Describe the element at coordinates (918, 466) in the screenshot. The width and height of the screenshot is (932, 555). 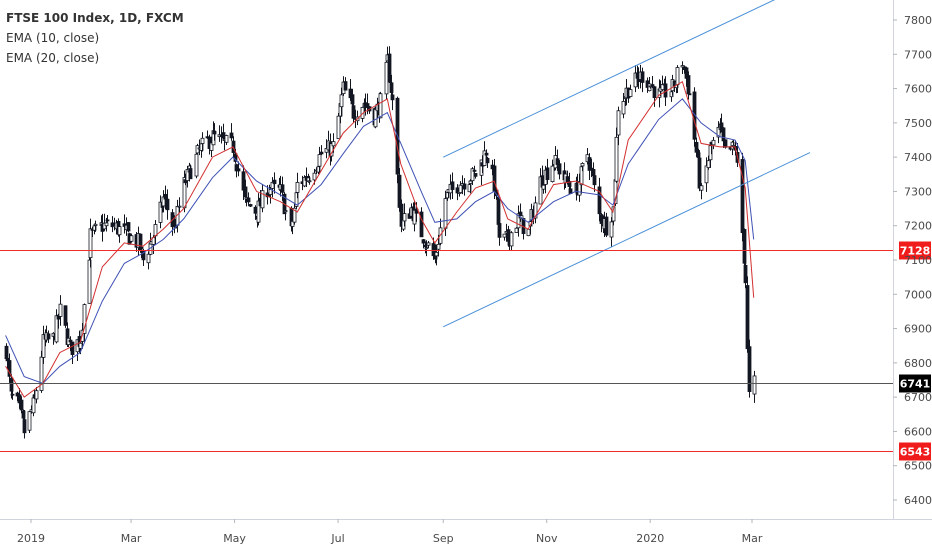
I see `y-tick-label: 6500` at that location.